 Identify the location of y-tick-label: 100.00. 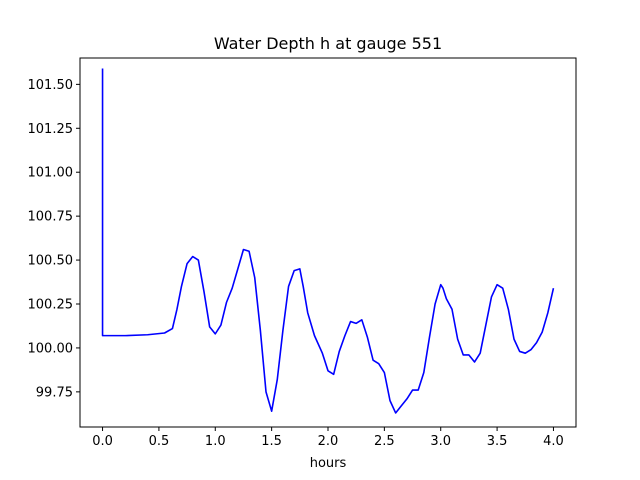
(51, 348).